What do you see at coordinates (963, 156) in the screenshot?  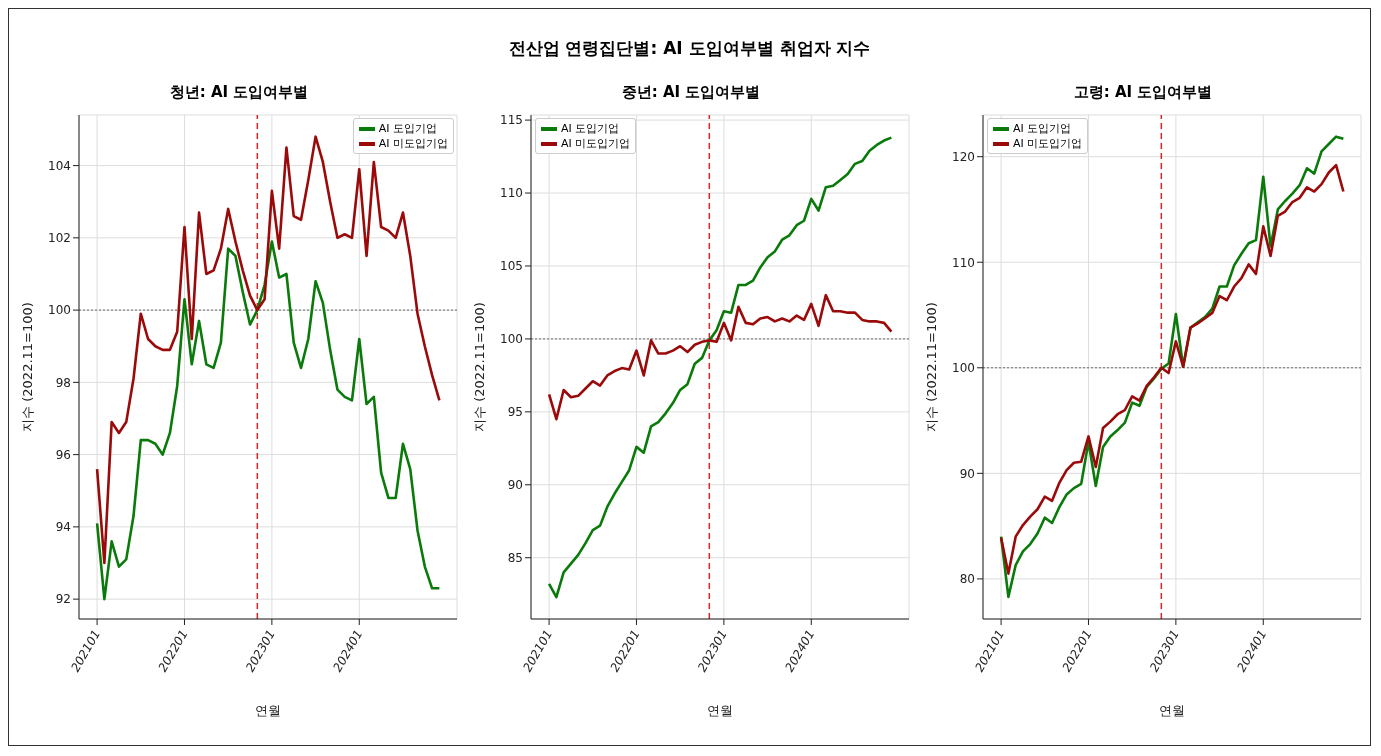 I see `y-tick-label: 120` at bounding box center [963, 156].